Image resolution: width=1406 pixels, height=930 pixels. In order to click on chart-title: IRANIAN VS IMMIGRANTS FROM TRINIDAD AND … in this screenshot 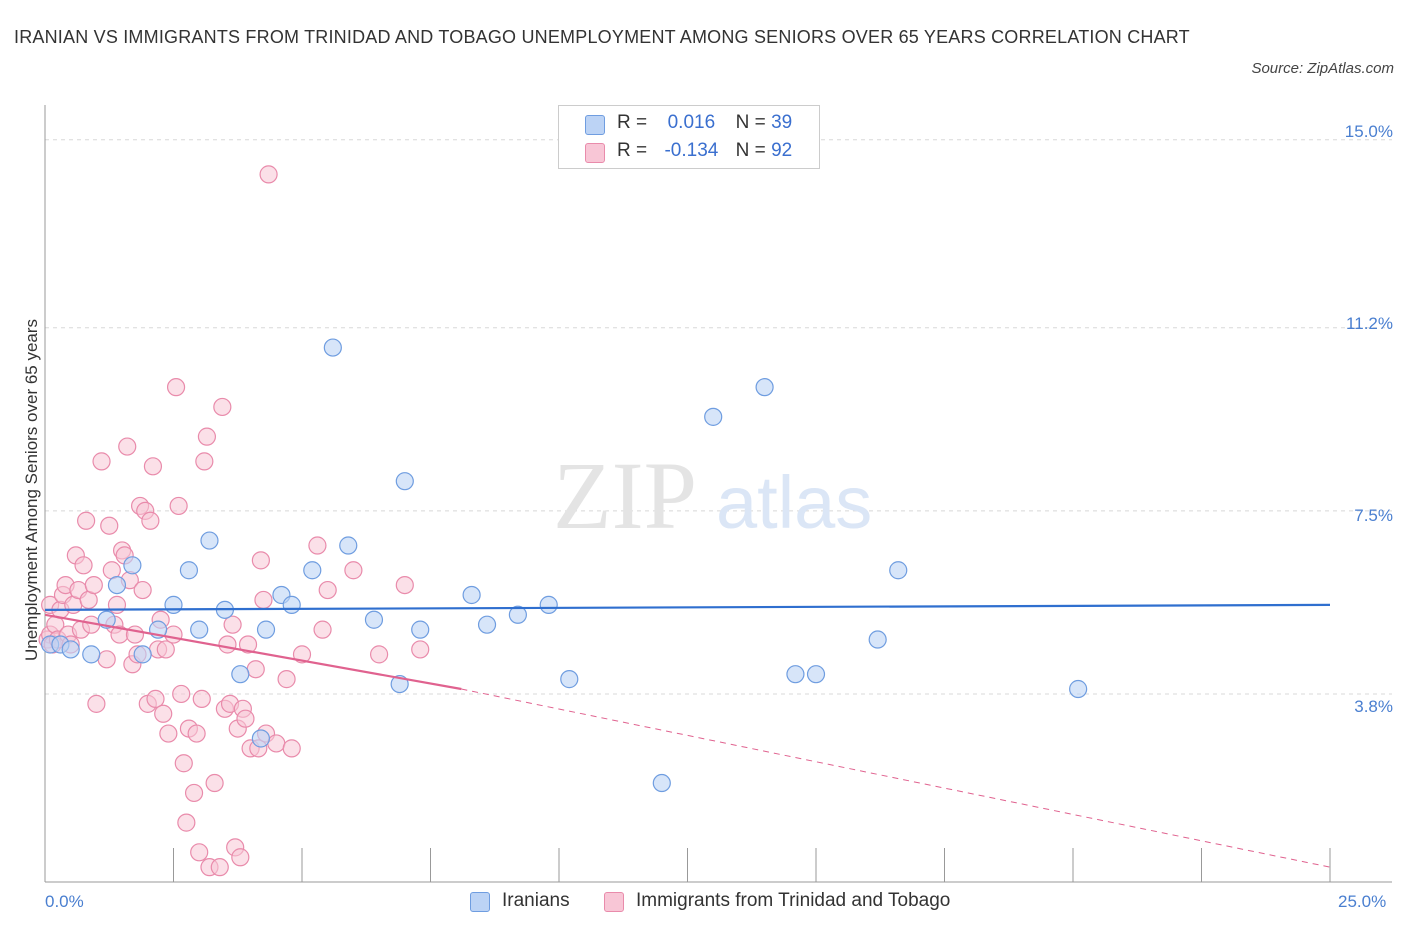, I will do `click(602, 37)`.